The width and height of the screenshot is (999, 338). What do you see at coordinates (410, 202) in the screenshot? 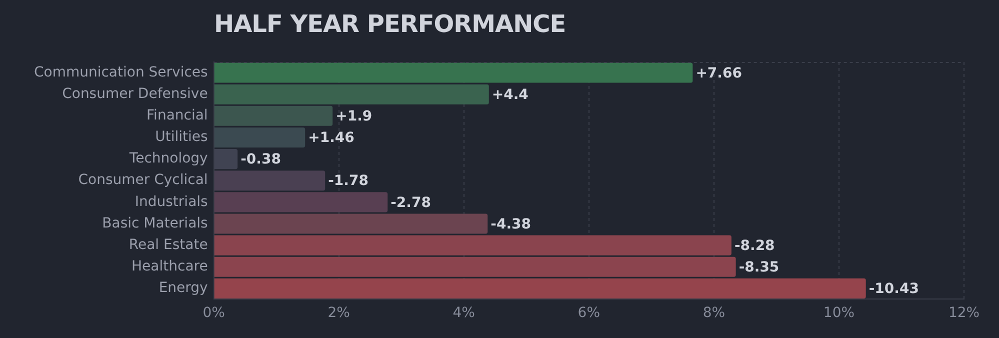
I see `data-label: -2.78` at bounding box center [410, 202].